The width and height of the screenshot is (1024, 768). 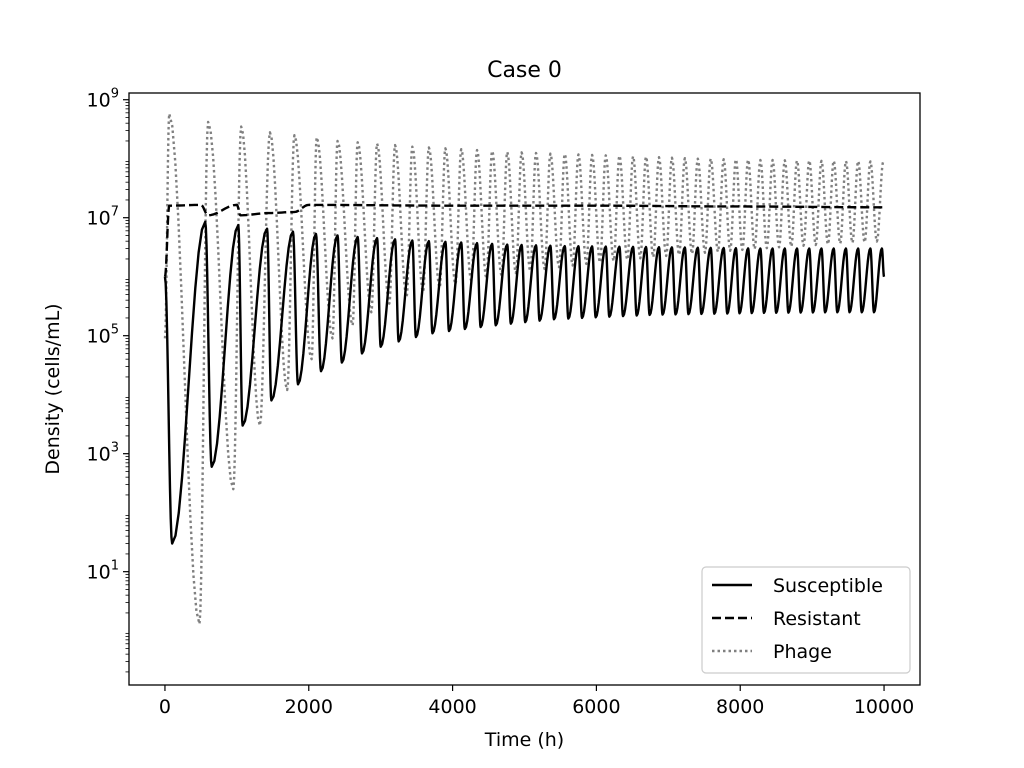 I want to click on x-tick-label: 2000, so click(x=309, y=707).